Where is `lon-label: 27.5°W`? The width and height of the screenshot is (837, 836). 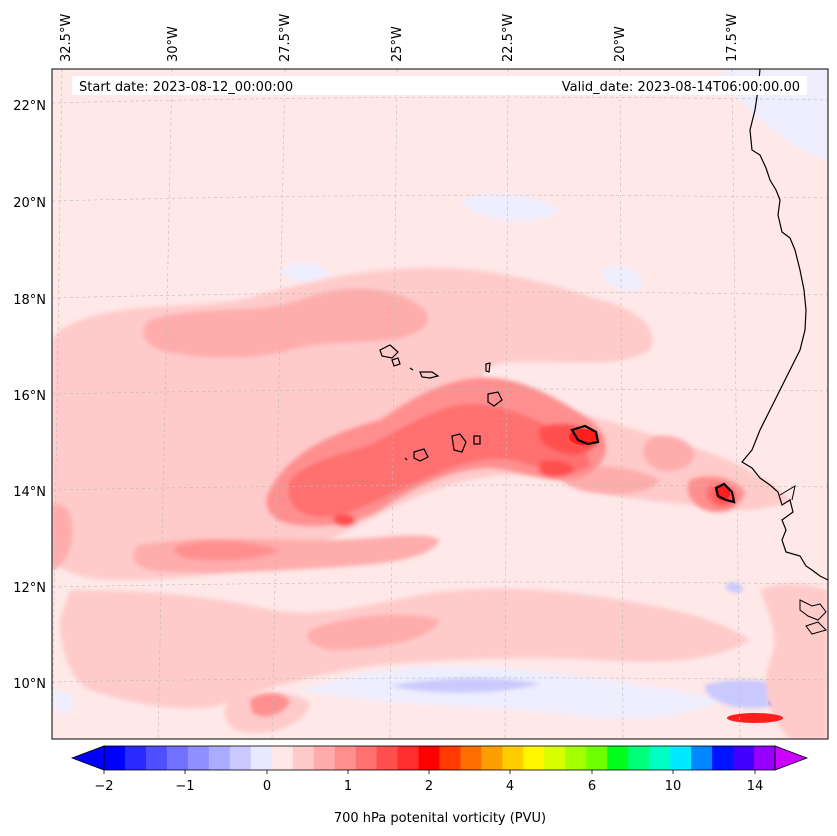
lon-label: 27.5°W is located at coordinates (285, 38).